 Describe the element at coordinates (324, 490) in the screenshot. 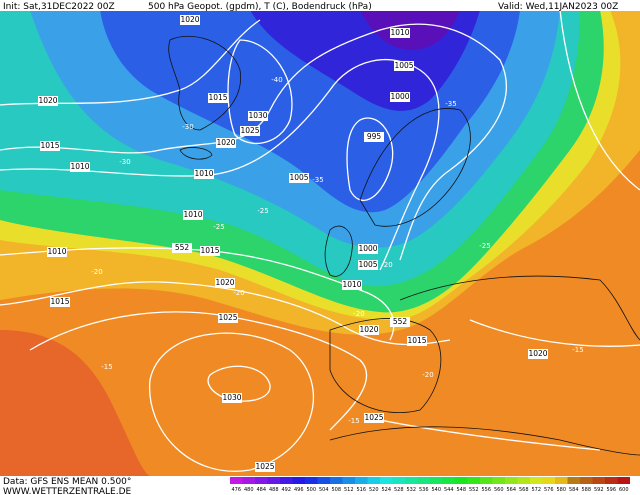

I see `scale-label: 504` at that location.